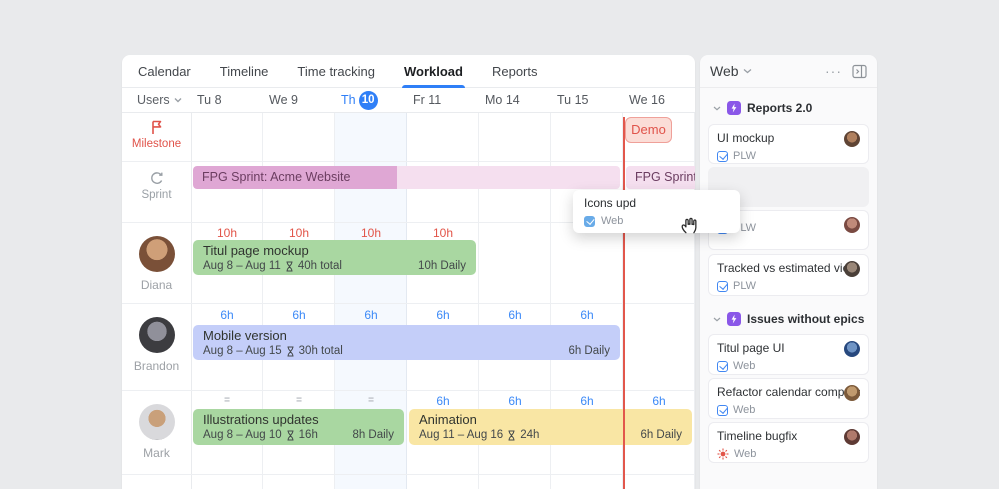 Image resolution: width=999 pixels, height=489 pixels. I want to click on milestone-date-line, so click(624, 303).